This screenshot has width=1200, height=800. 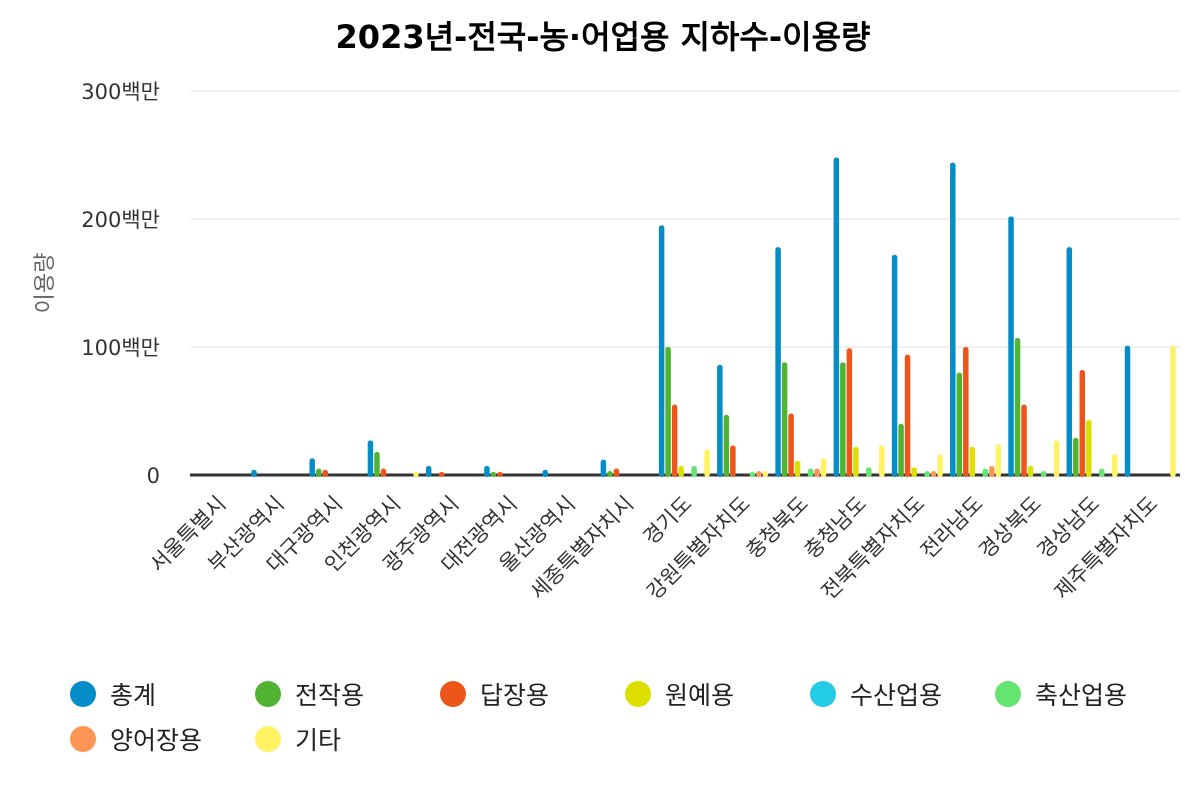 I want to click on legend-label: 총계, so click(x=133, y=695).